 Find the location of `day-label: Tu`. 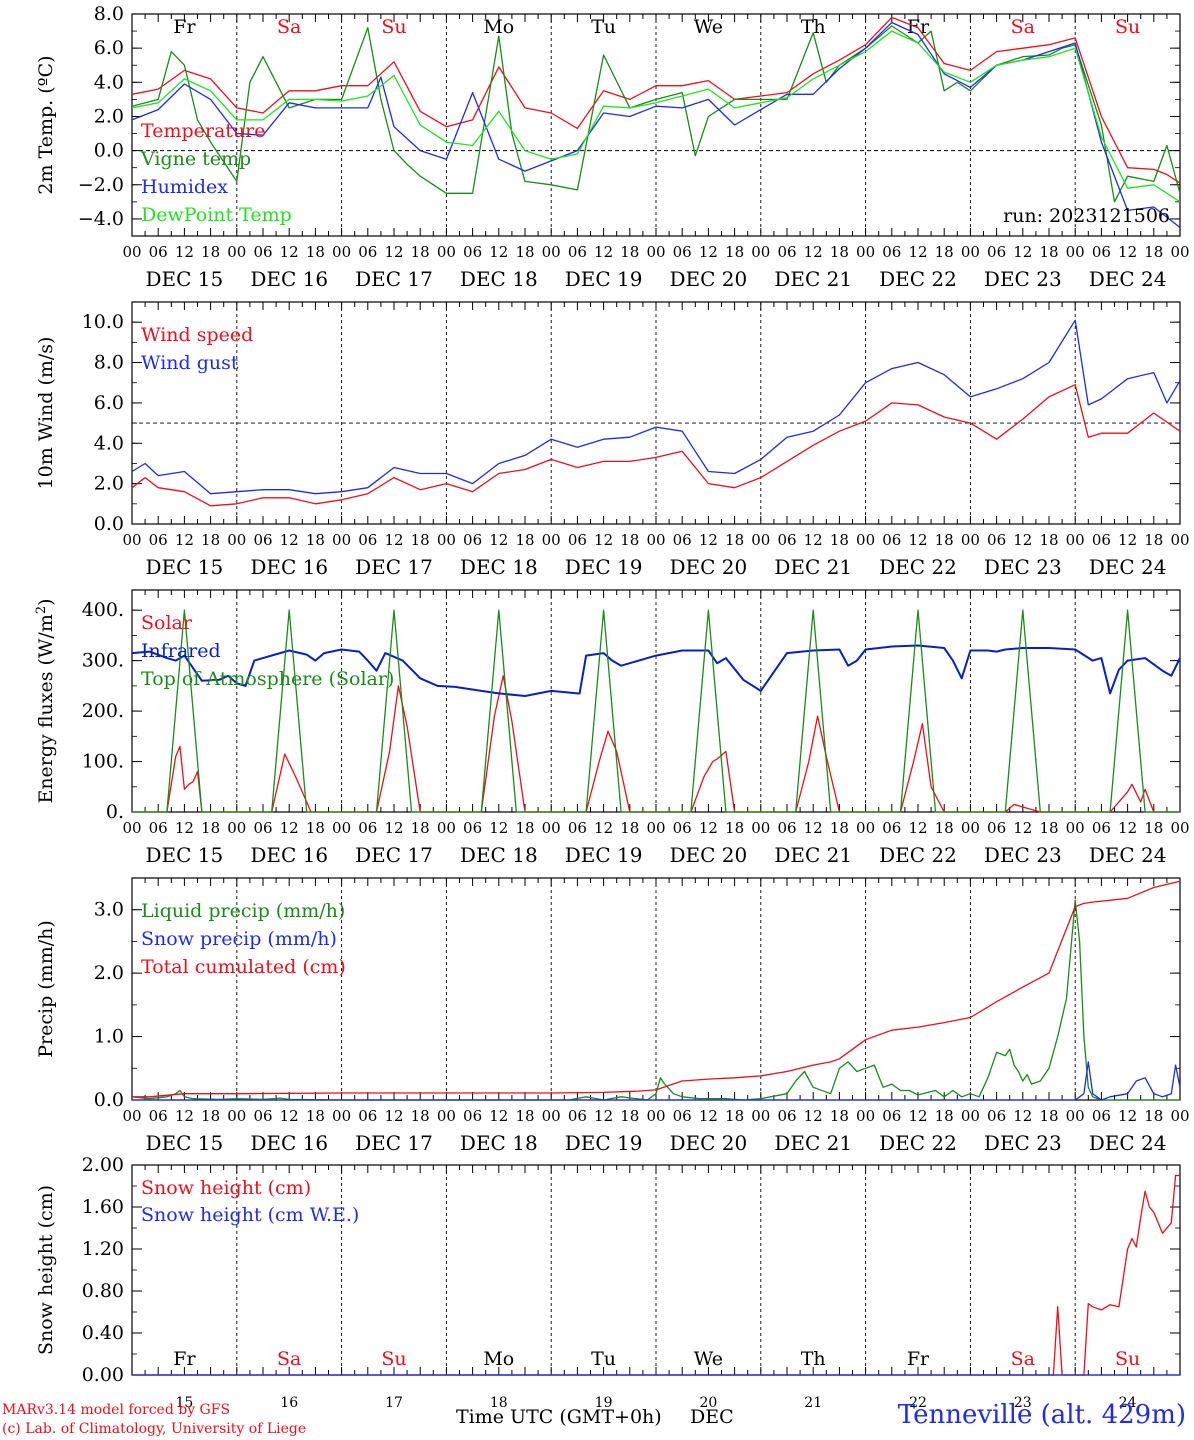

day-label: Tu is located at coordinates (603, 1359).